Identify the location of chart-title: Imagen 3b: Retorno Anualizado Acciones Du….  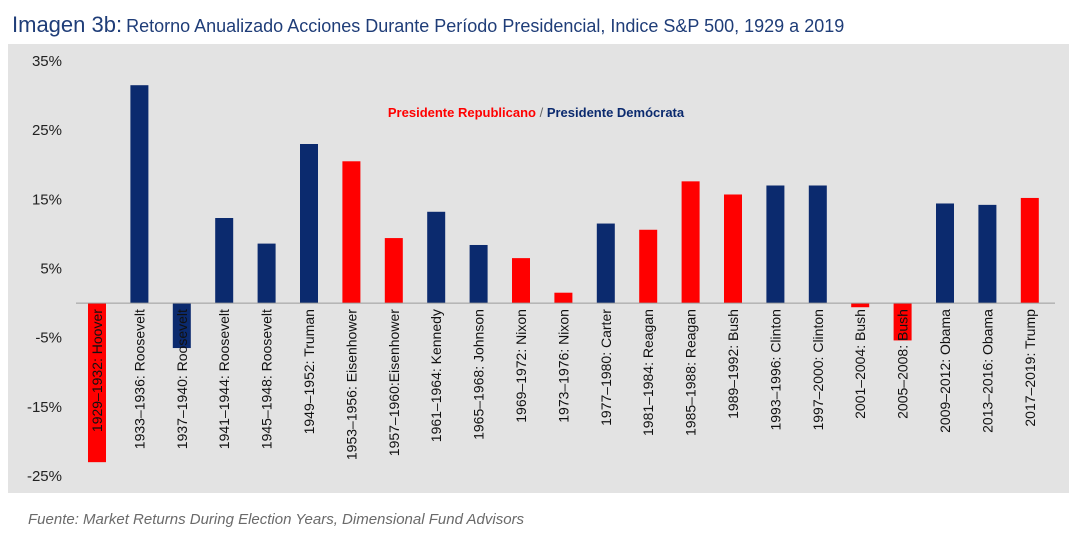
(428, 25).